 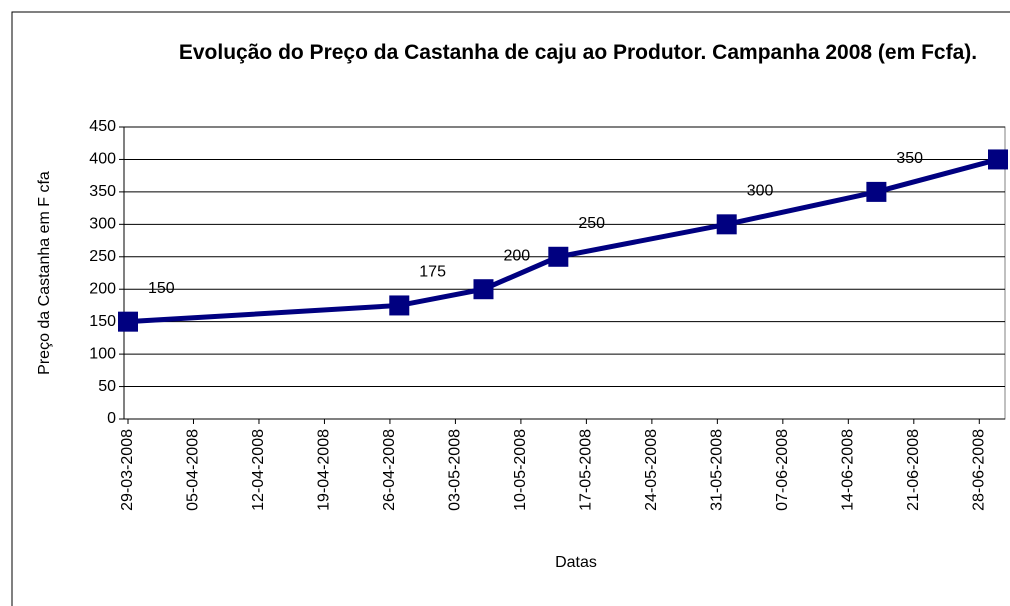 I want to click on y-tick-label: 0, so click(x=111, y=418).